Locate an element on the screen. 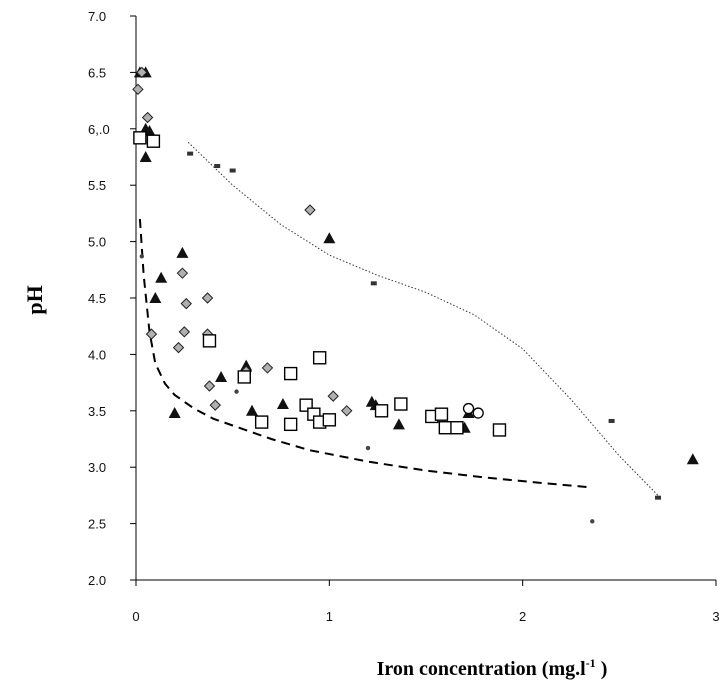  y-axis-label: pH is located at coordinates (34, 299).